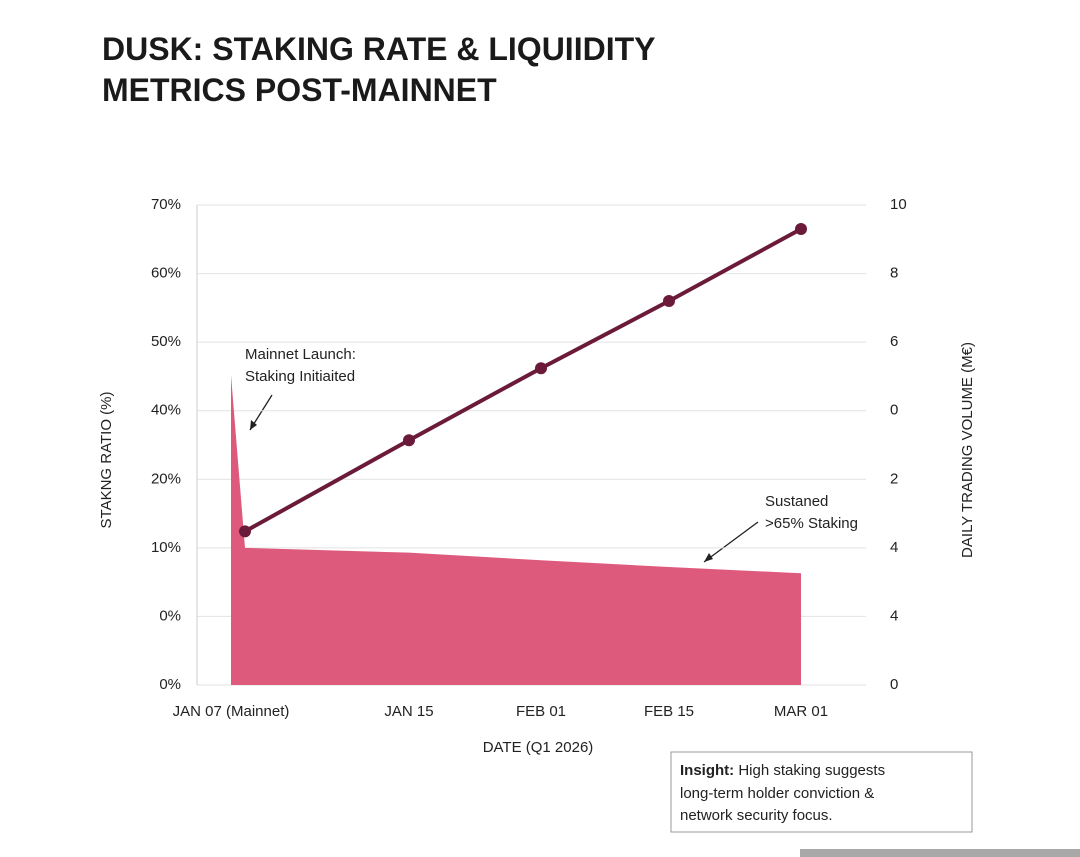 This screenshot has height=857, width=1080. What do you see at coordinates (756, 815) in the screenshot?
I see `insight-line: network security focus.` at bounding box center [756, 815].